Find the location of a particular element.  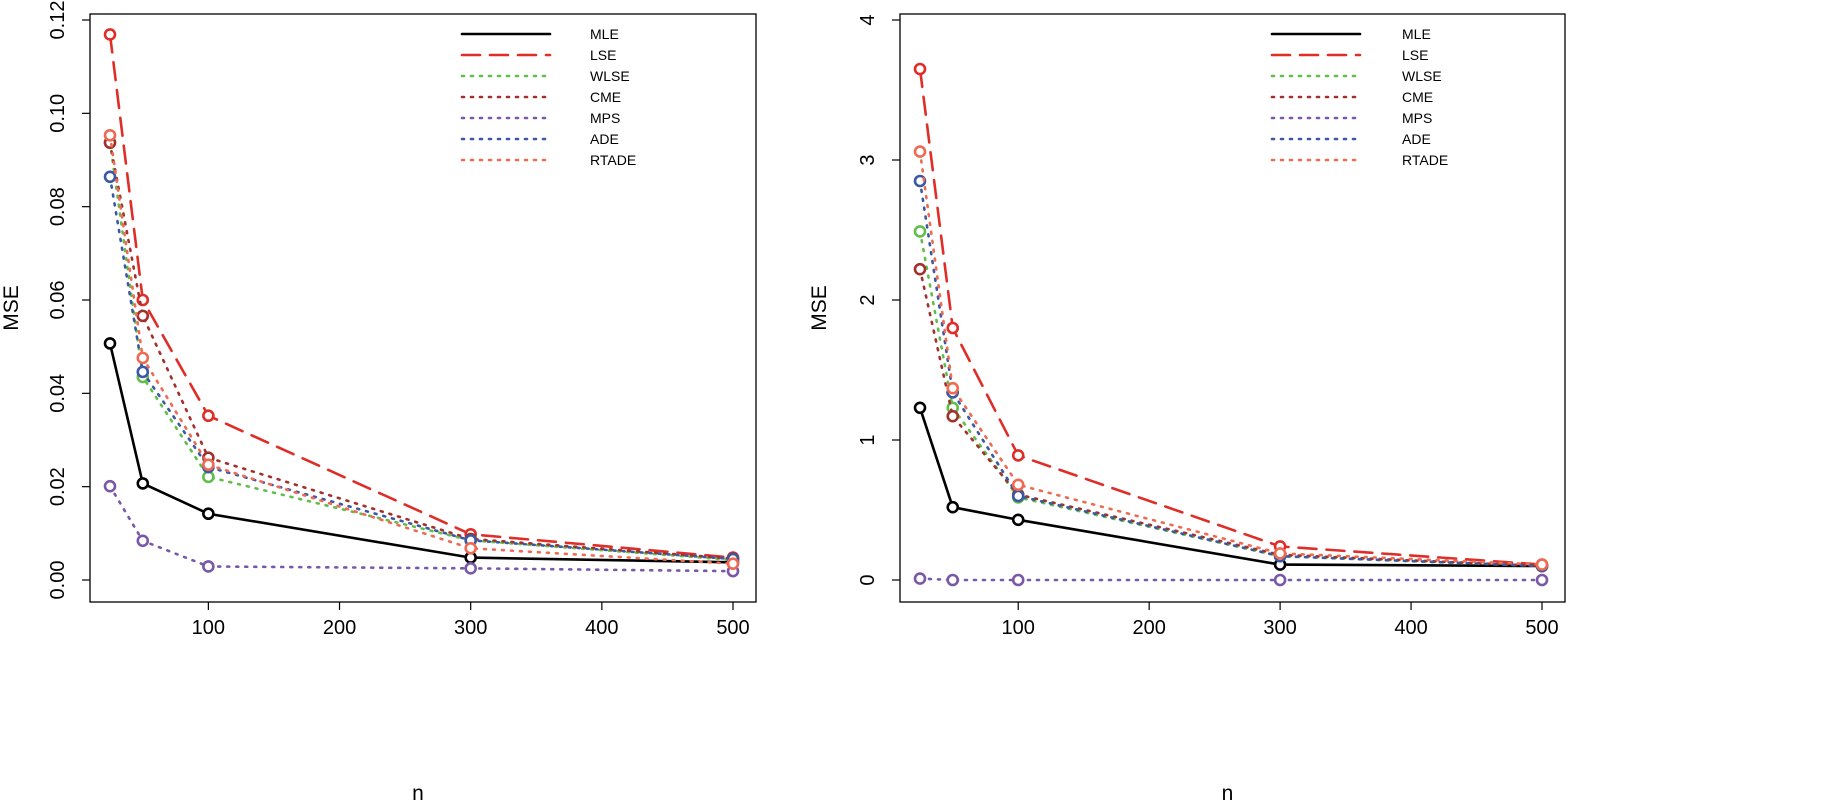

y-tick-label: 1 is located at coordinates (868, 439).